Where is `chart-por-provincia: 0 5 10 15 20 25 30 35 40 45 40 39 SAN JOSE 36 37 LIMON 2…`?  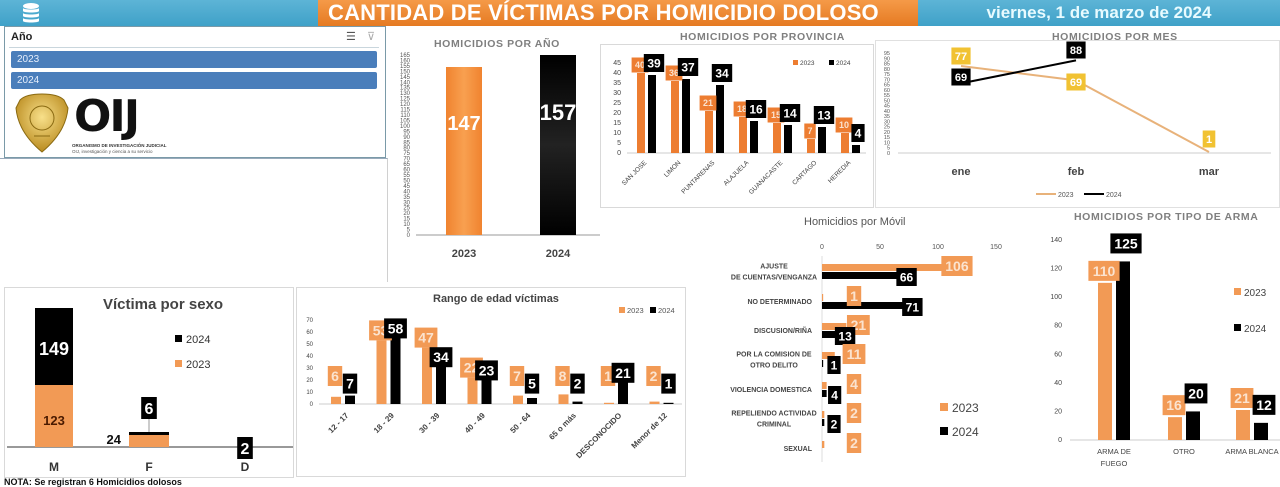
chart-por-provincia: 0 5 10 15 20 25 30 35 40 45 40 39 SAN JOSE 36 37 LIMON 2… is located at coordinates (737, 126).